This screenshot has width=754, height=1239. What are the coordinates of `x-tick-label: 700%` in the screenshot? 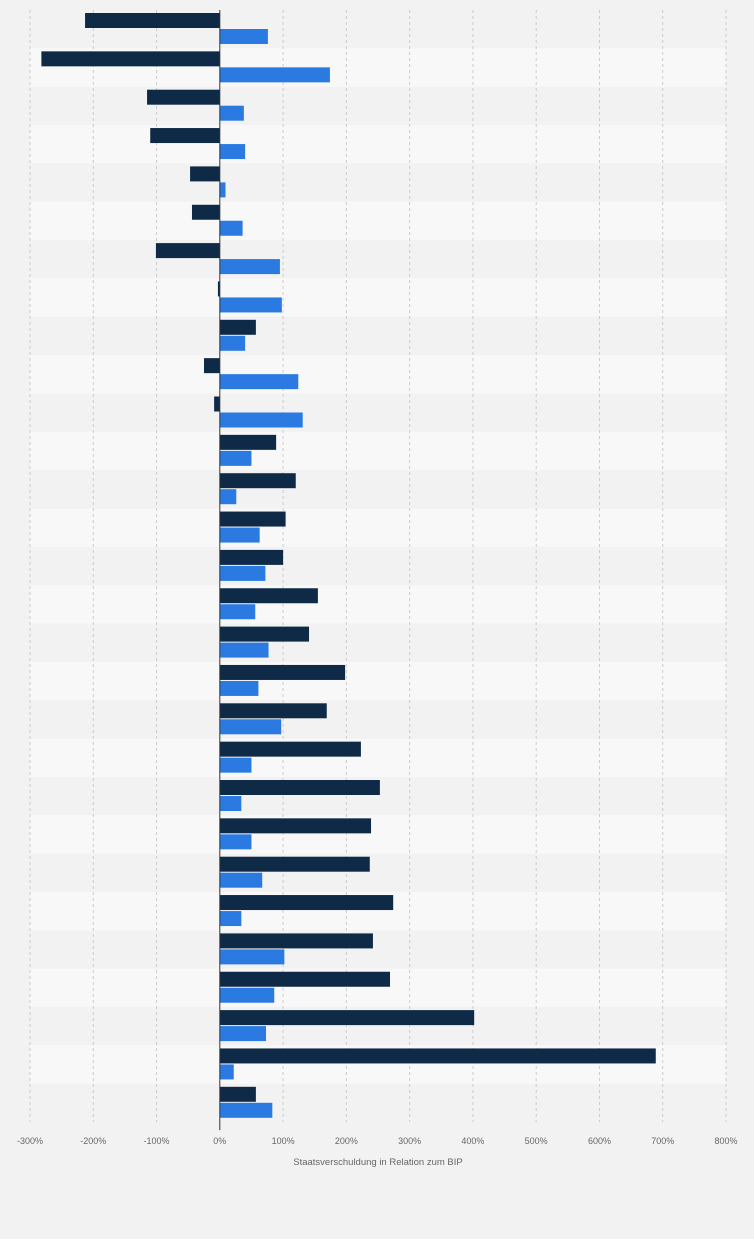 It's located at (662, 1141).